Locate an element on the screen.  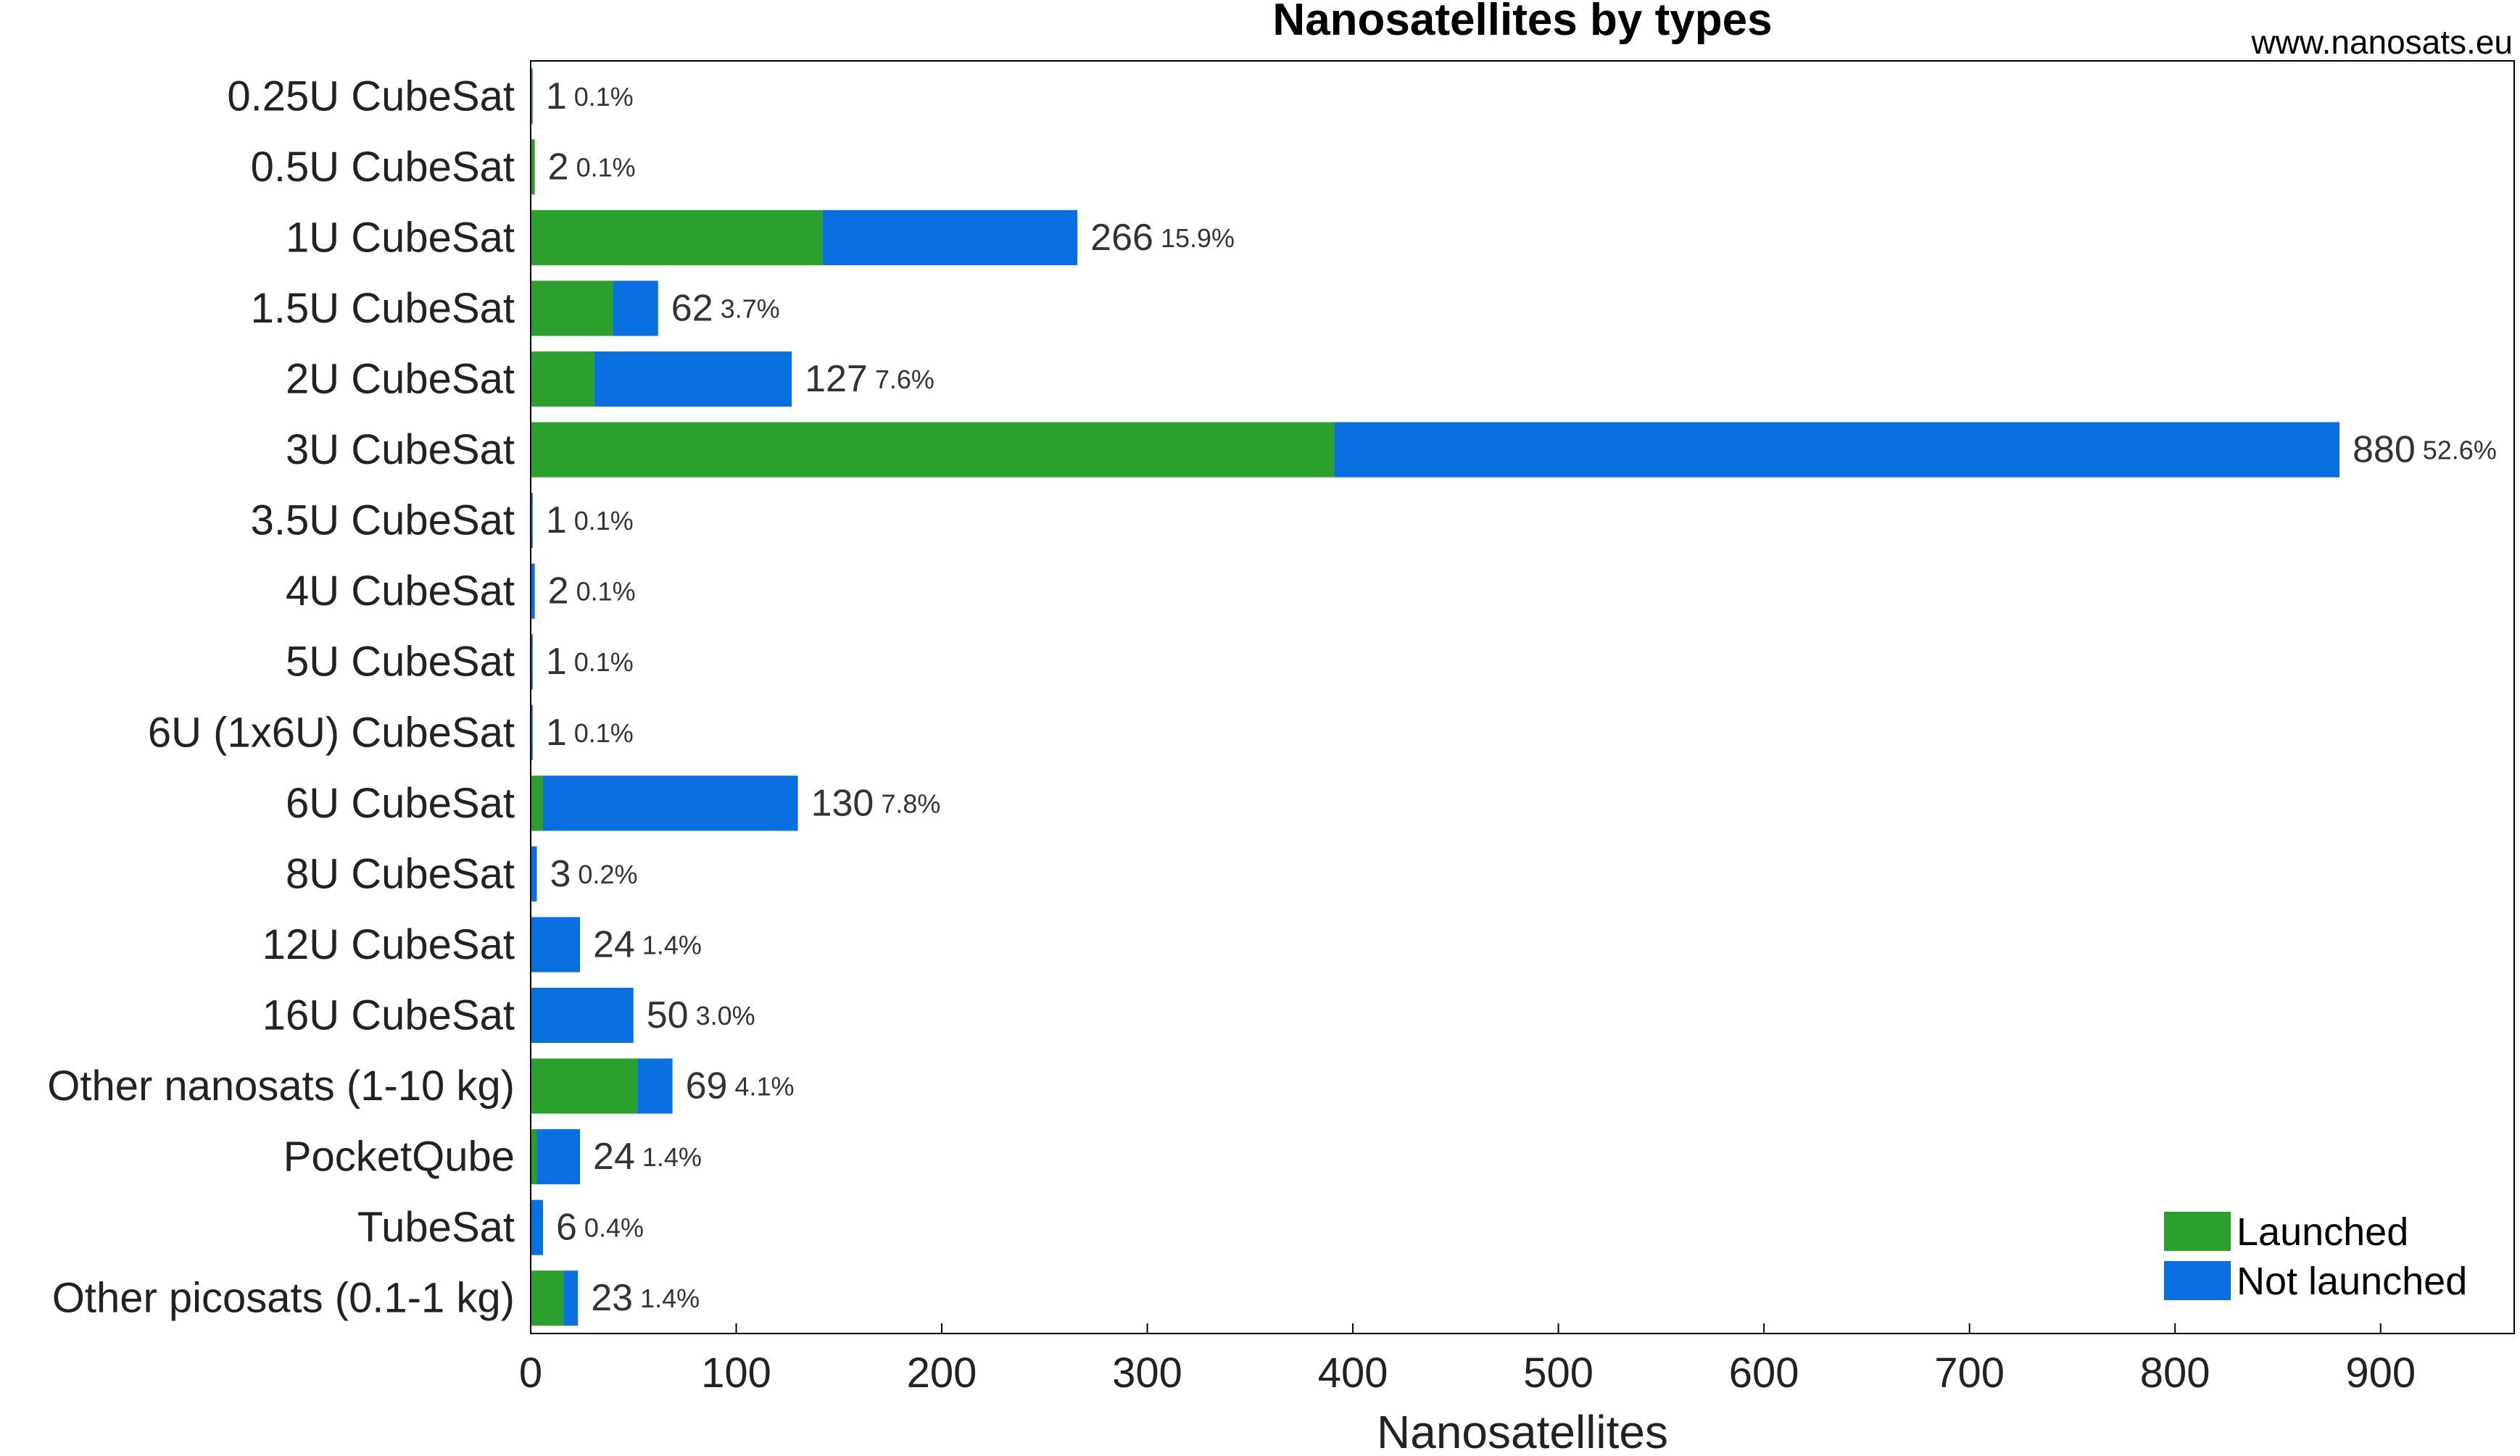
category-label-1u-cubesat: 1U CubeSat is located at coordinates (401, 237).